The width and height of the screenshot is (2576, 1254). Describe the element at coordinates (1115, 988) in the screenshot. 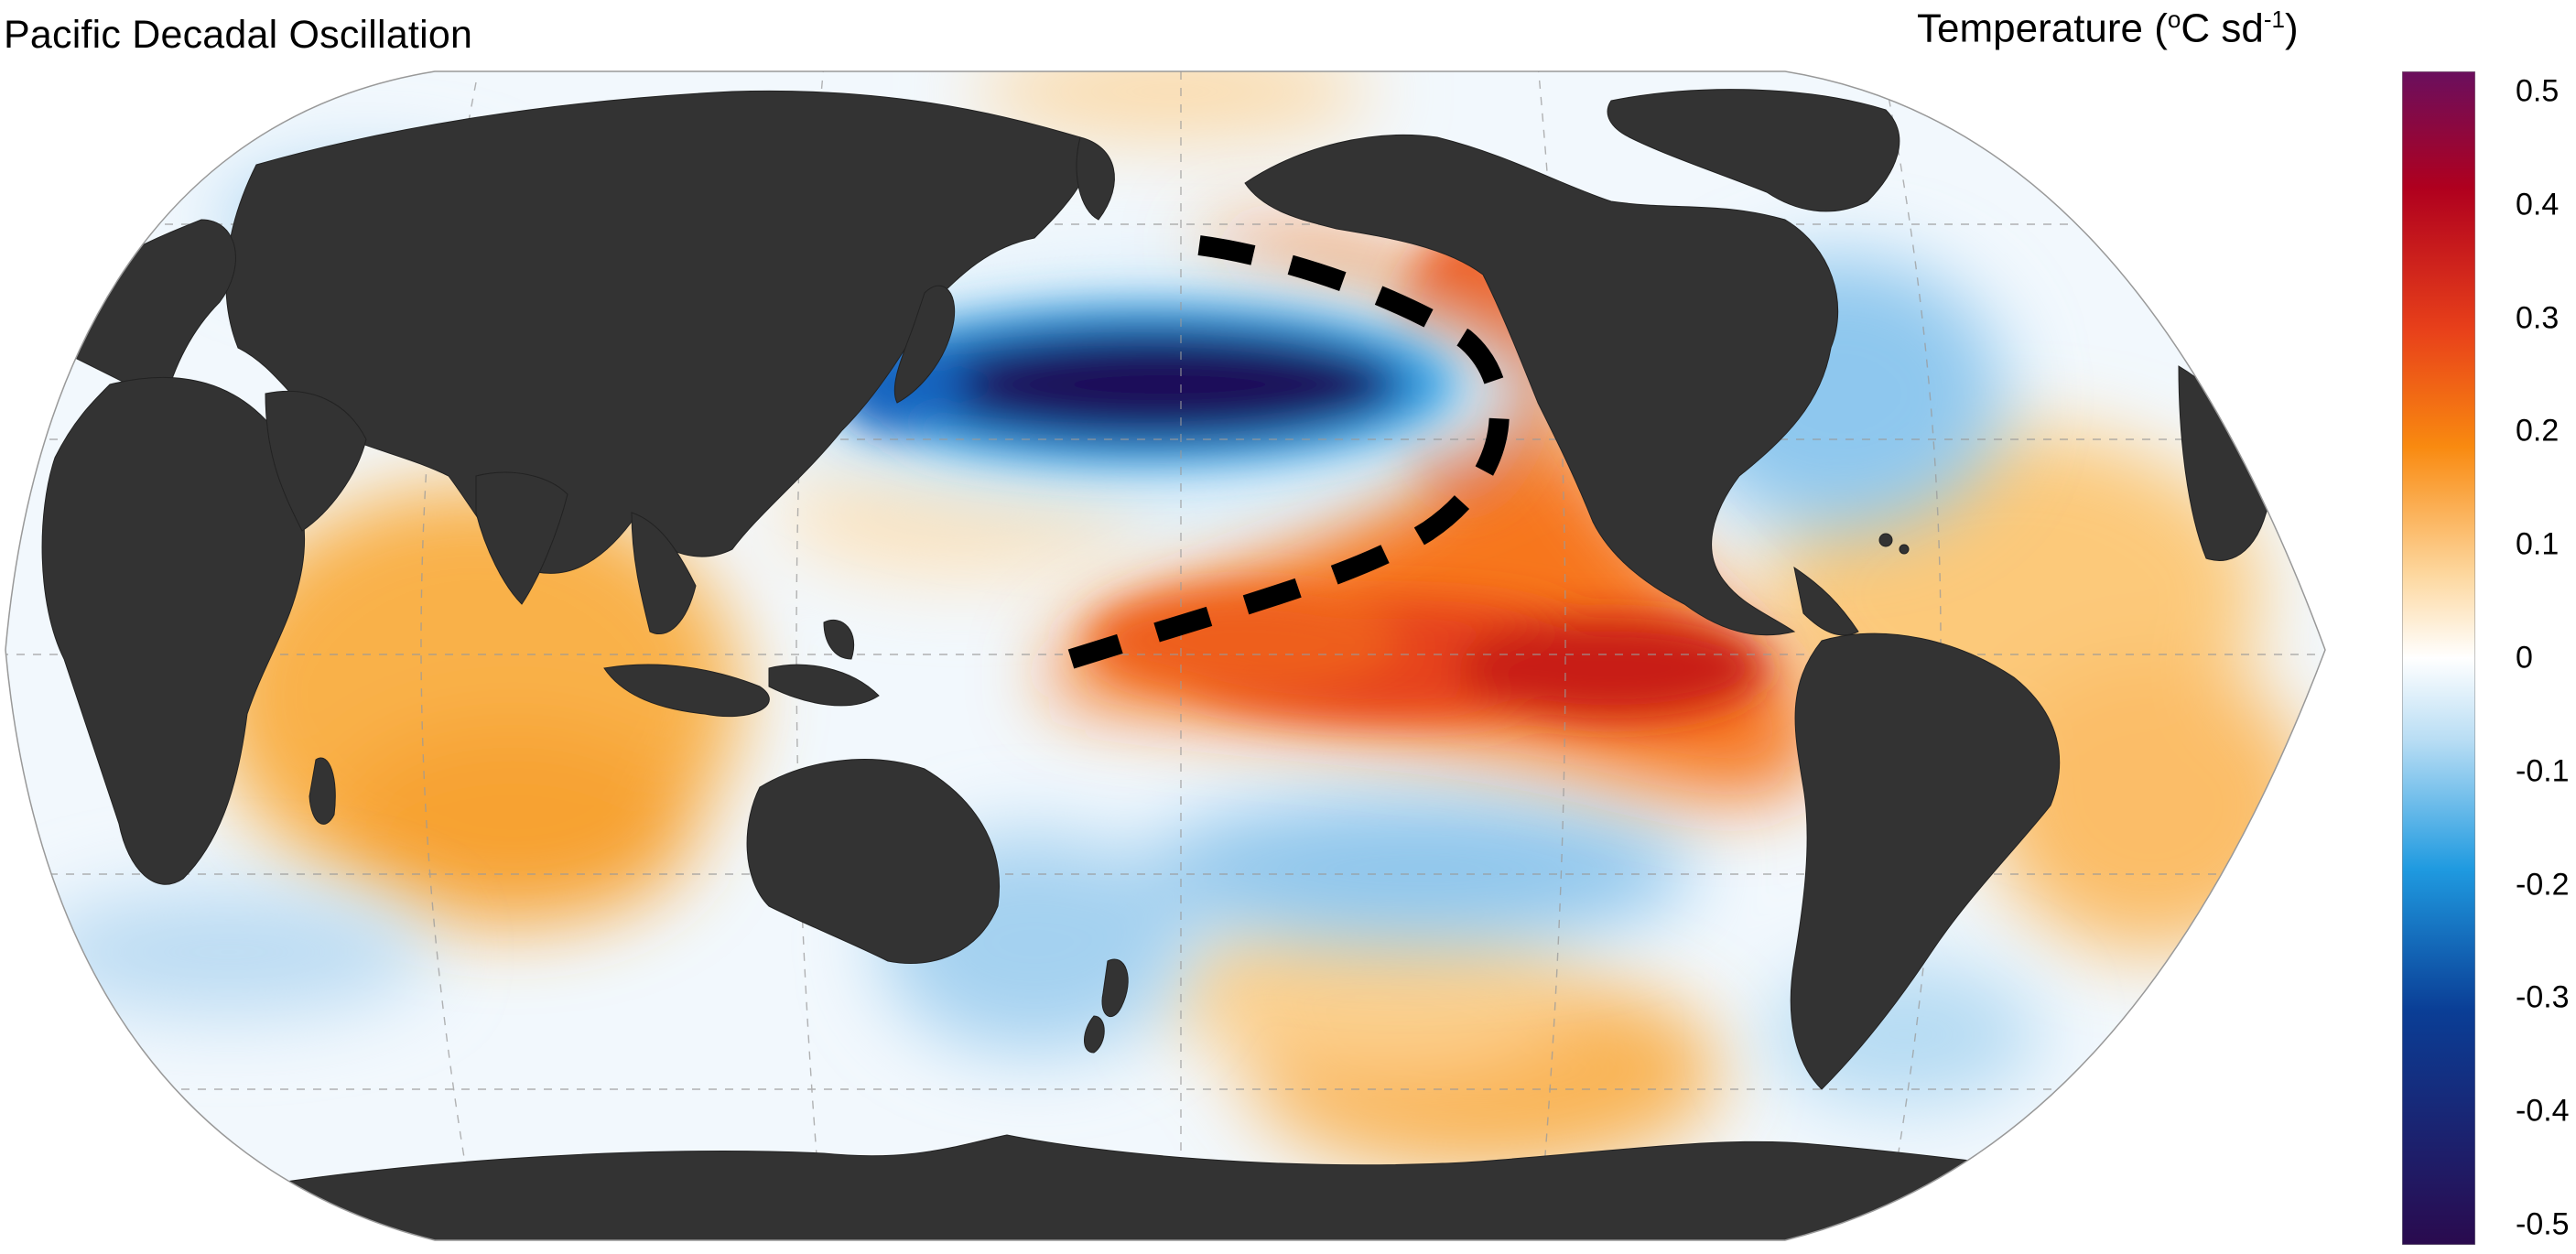

I see `new-zealand` at that location.